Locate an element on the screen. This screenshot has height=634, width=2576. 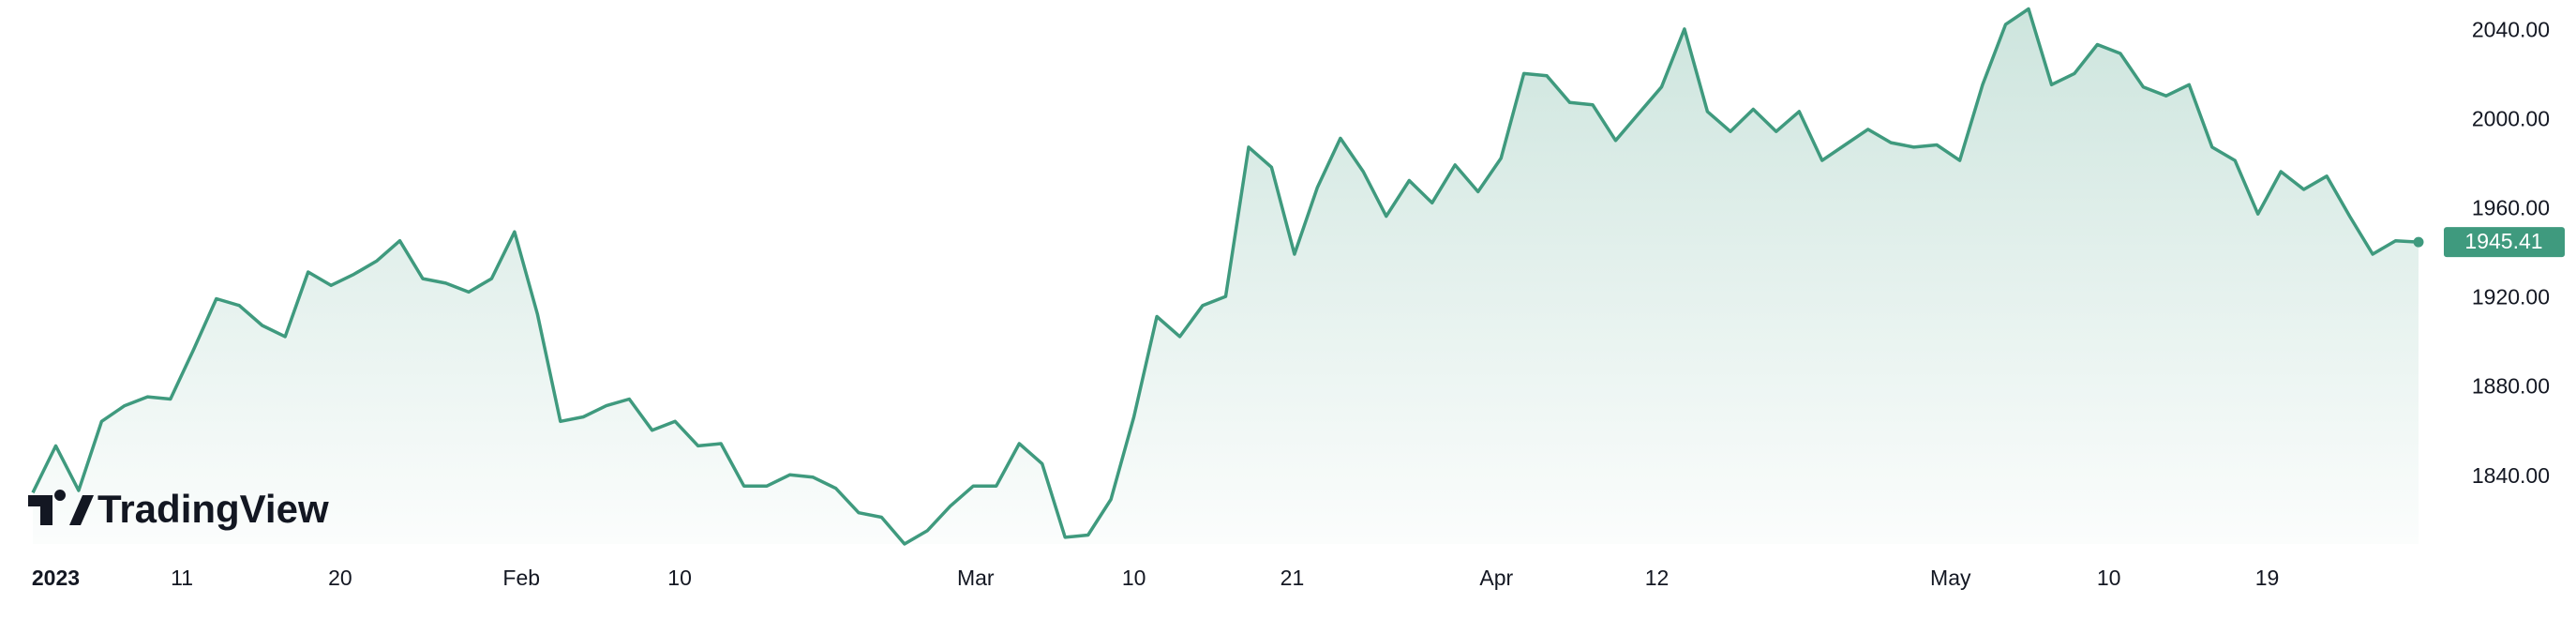
y-tick-label: 2000.00 is located at coordinates (2511, 118).